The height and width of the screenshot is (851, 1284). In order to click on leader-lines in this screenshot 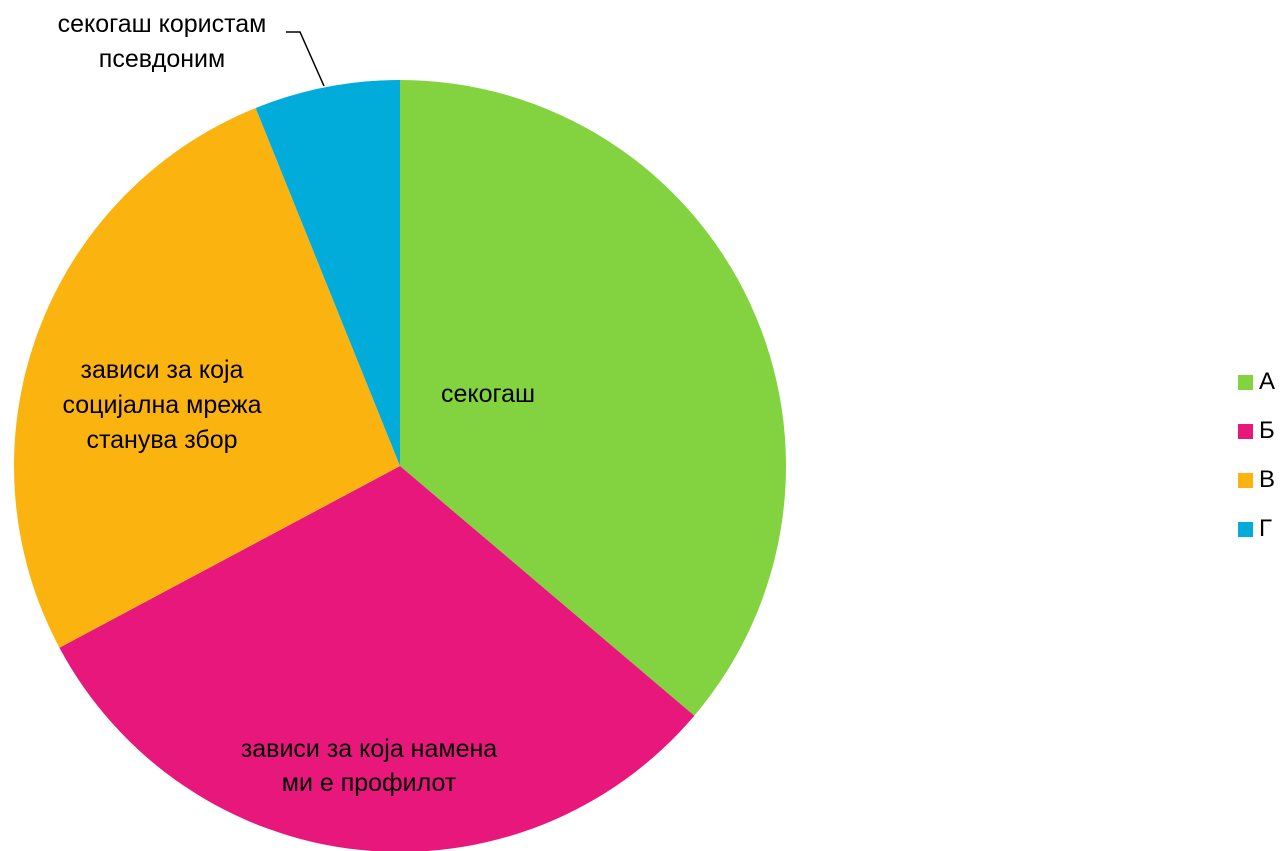, I will do `click(305, 59)`.